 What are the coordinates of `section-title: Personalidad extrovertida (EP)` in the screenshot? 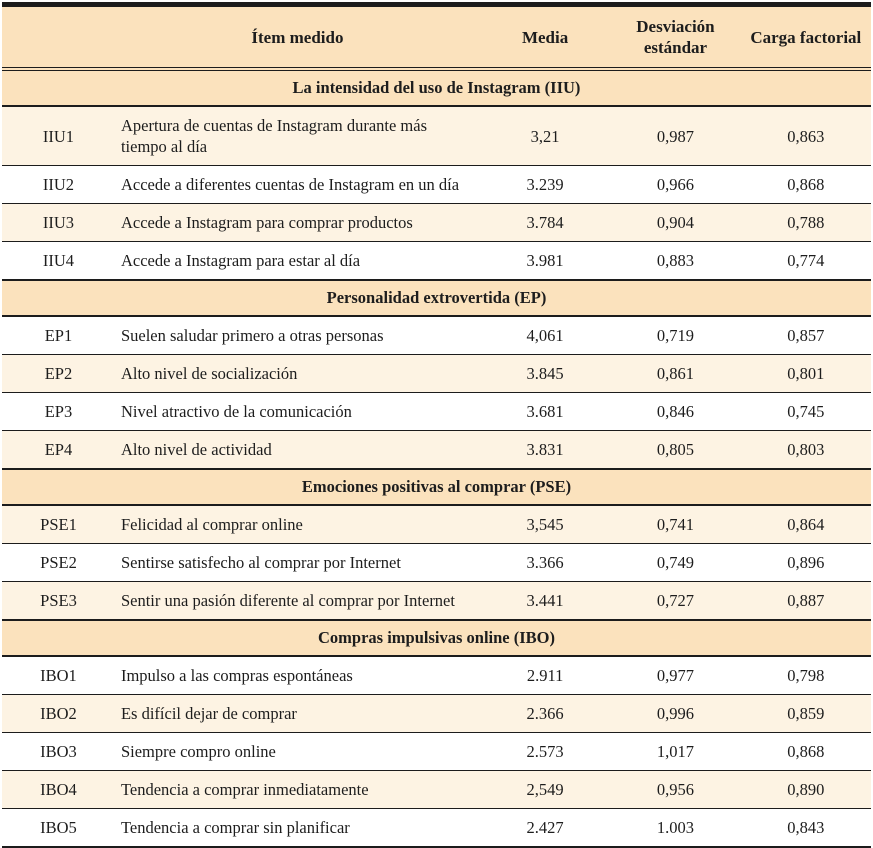 It's located at (436, 297).